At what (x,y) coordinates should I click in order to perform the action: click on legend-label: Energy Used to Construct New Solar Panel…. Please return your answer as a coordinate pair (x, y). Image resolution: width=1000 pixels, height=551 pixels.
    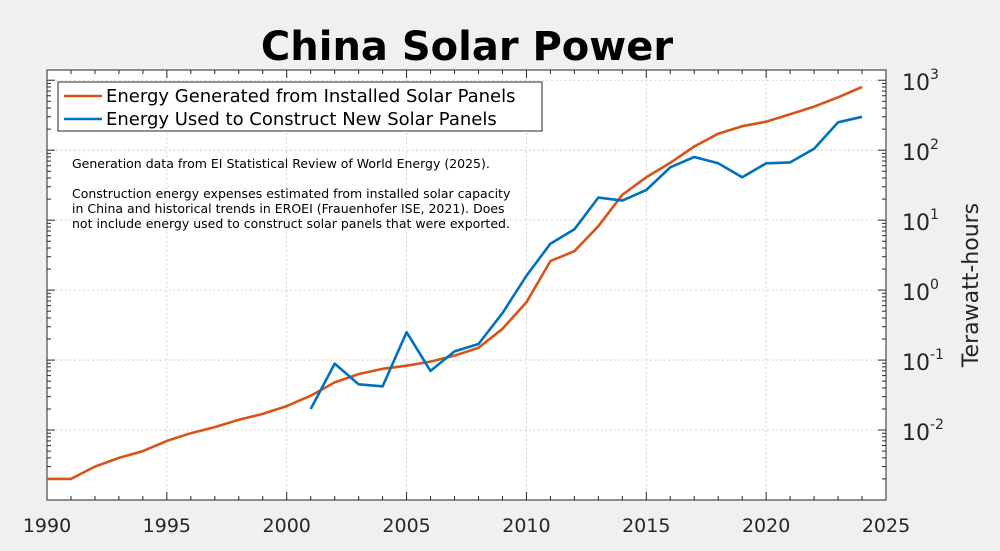
    Looking at the image, I should click on (301, 119).